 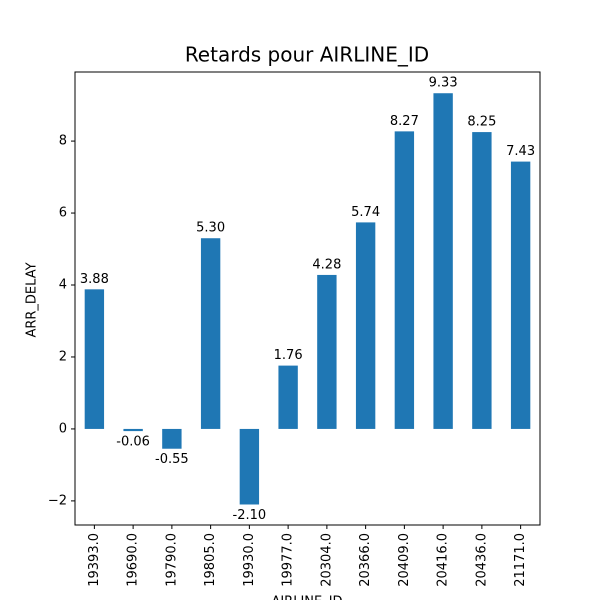 I want to click on chart-title: Retards pour AIRLINE_ID, so click(x=307, y=55).